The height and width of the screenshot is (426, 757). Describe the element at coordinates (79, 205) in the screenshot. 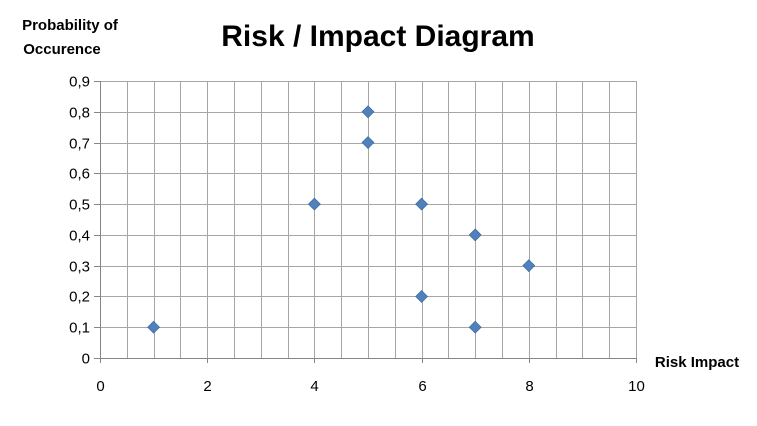

I see `y-tick-label: 0,5` at that location.